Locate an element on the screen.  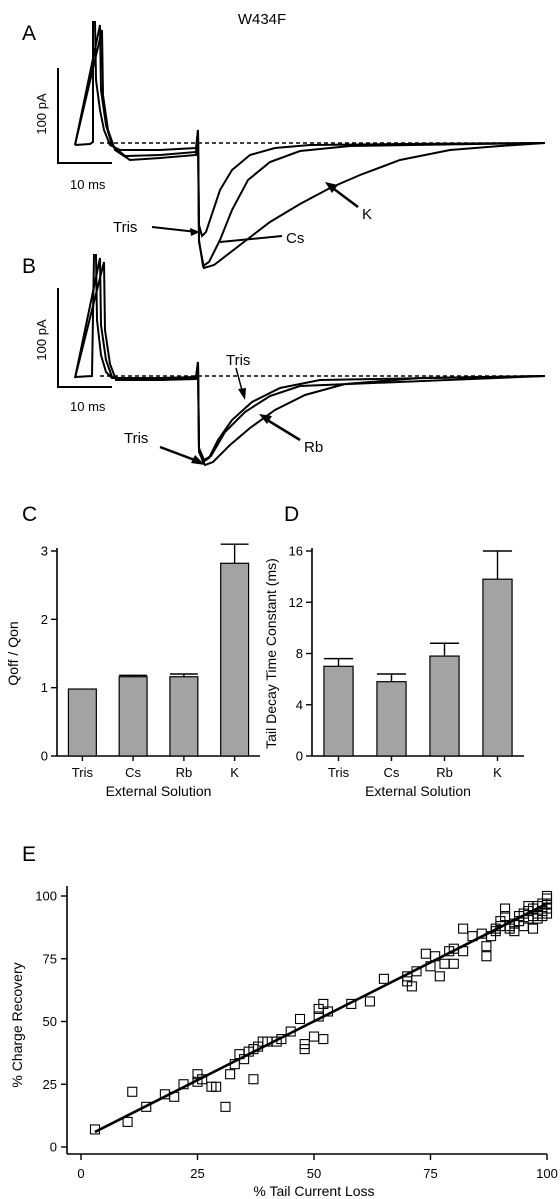
panel-b-label-rb: Rb is located at coordinates (313, 447).